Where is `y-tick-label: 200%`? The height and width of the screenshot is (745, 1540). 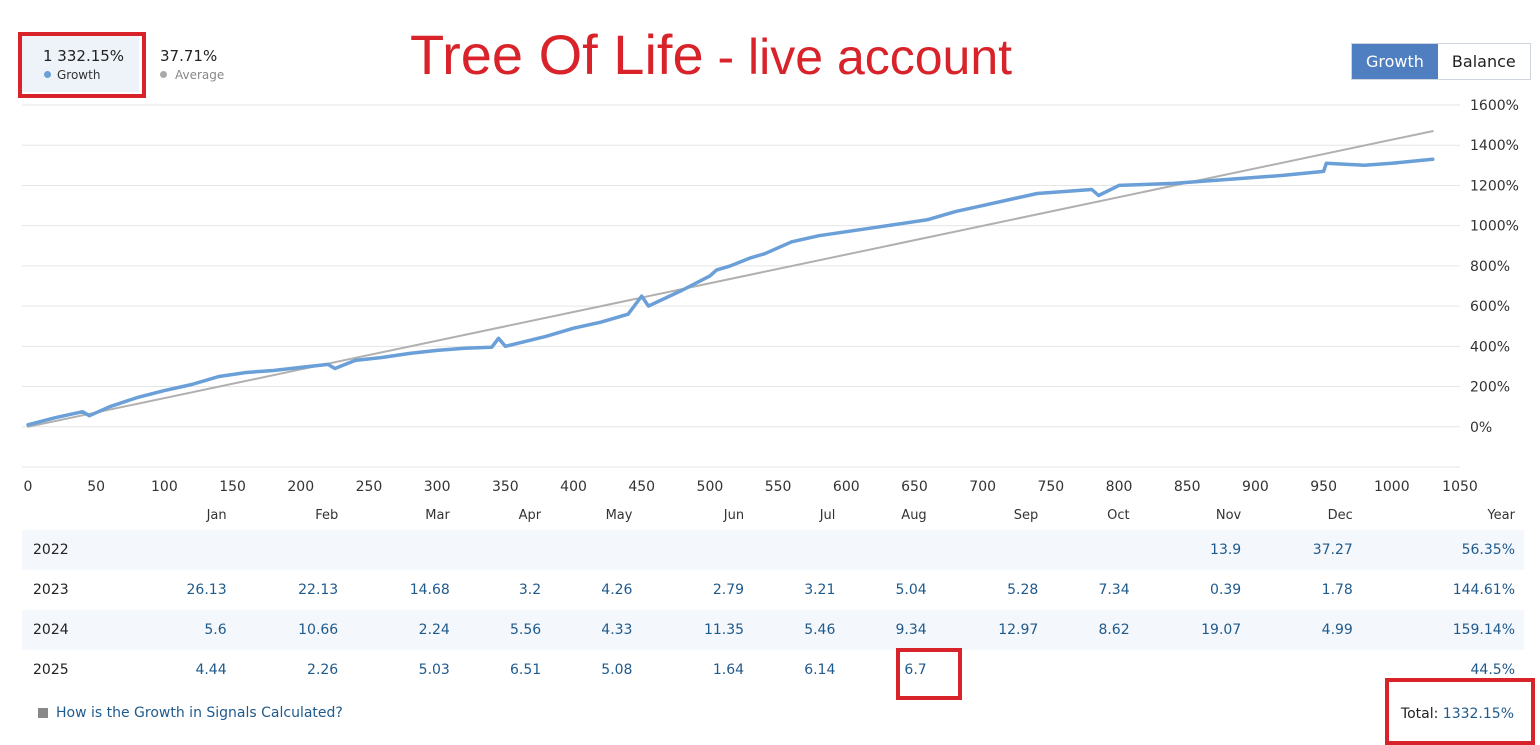
y-tick-label: 200% is located at coordinates (1490, 388).